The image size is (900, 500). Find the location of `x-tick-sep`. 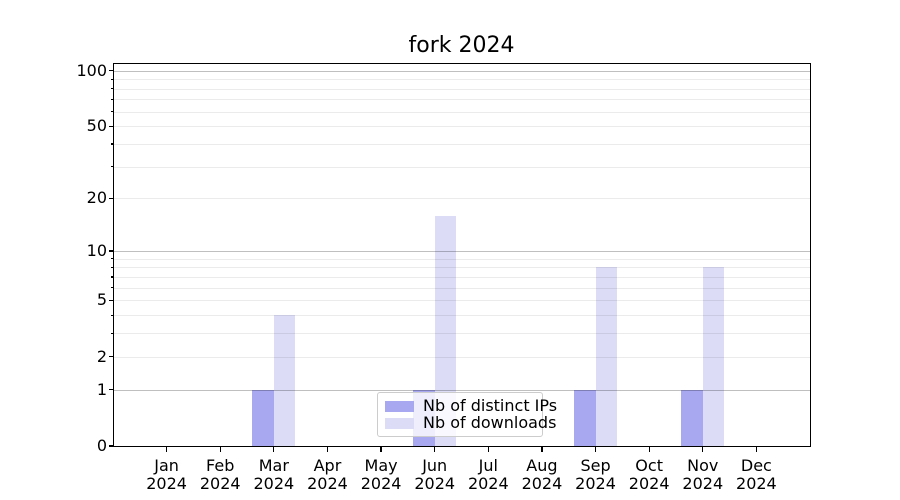

x-tick-sep is located at coordinates (595, 449).